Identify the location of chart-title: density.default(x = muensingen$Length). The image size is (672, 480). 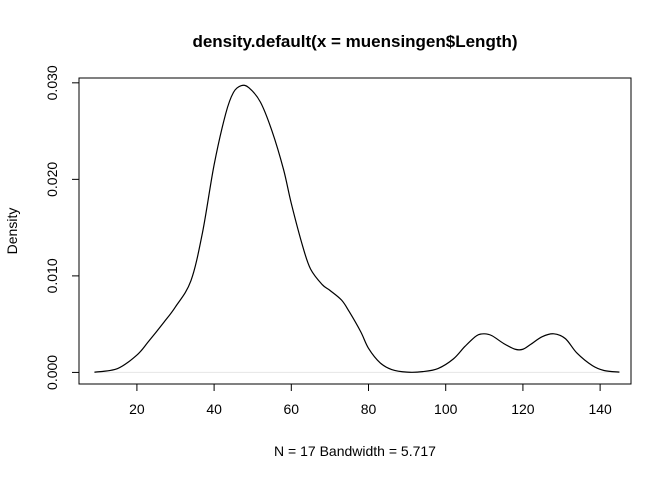
(354, 41).